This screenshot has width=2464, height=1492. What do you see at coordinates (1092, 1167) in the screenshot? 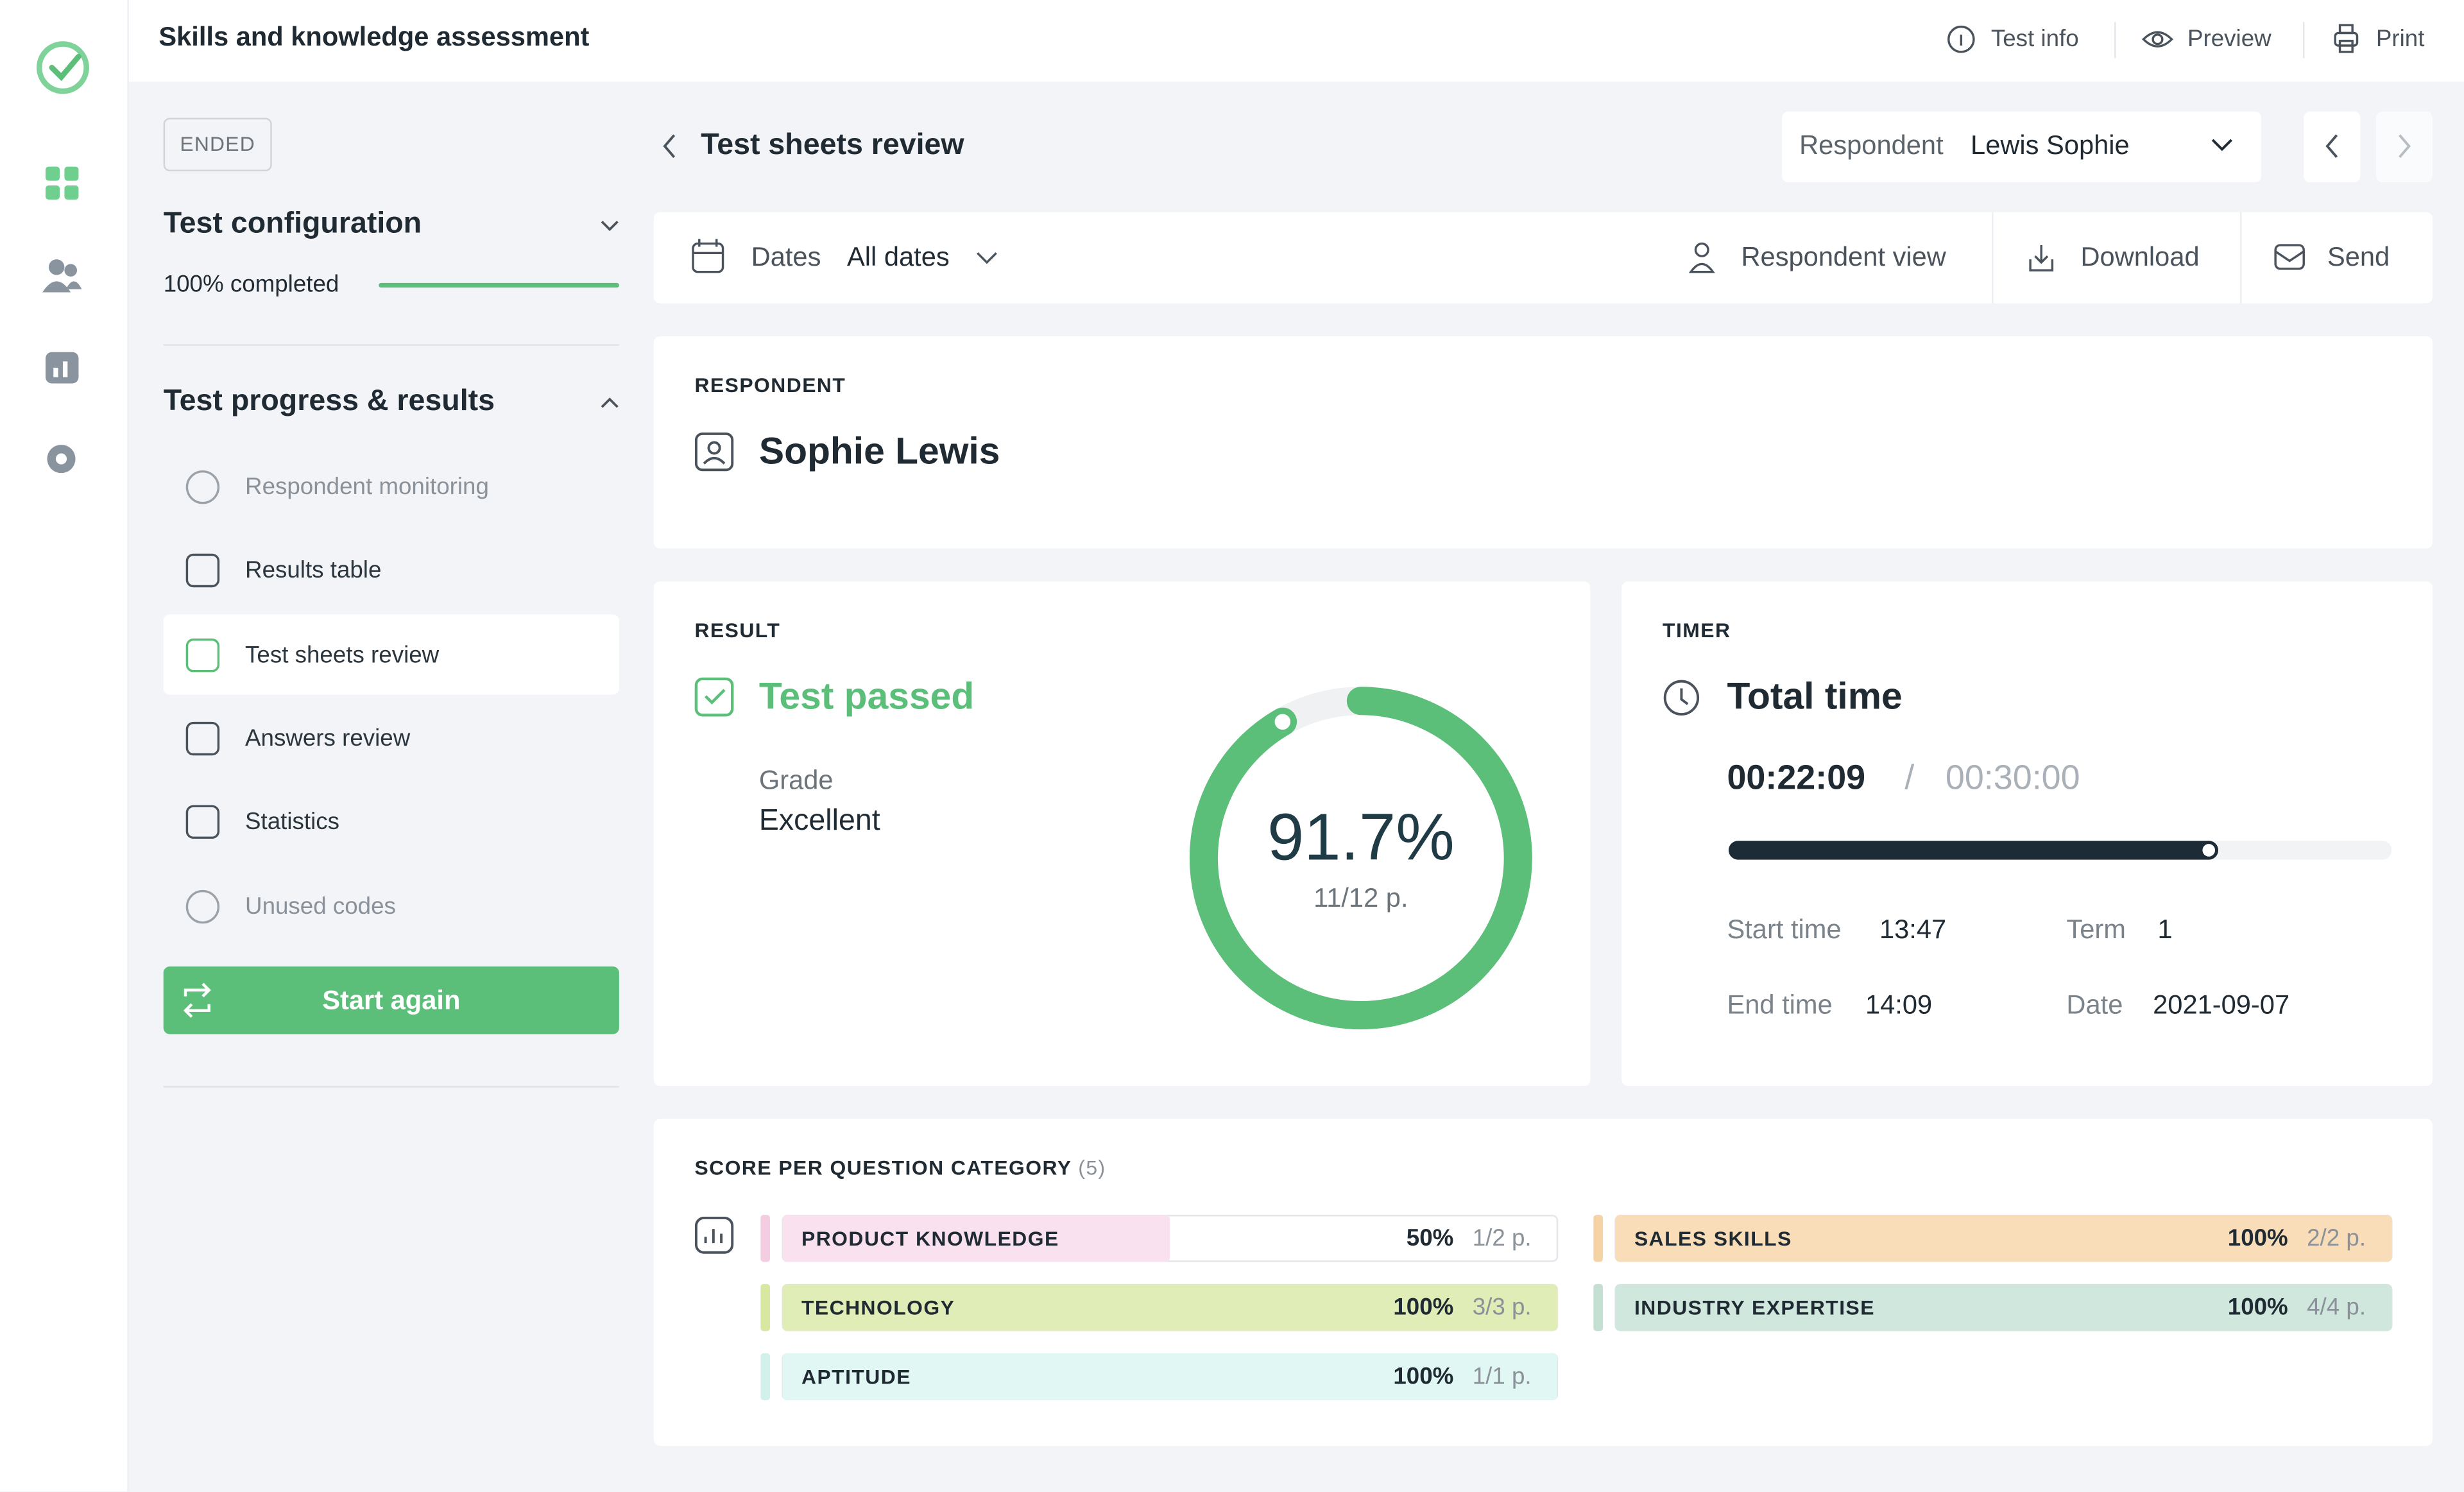
I see `scores-count: (5)` at bounding box center [1092, 1167].